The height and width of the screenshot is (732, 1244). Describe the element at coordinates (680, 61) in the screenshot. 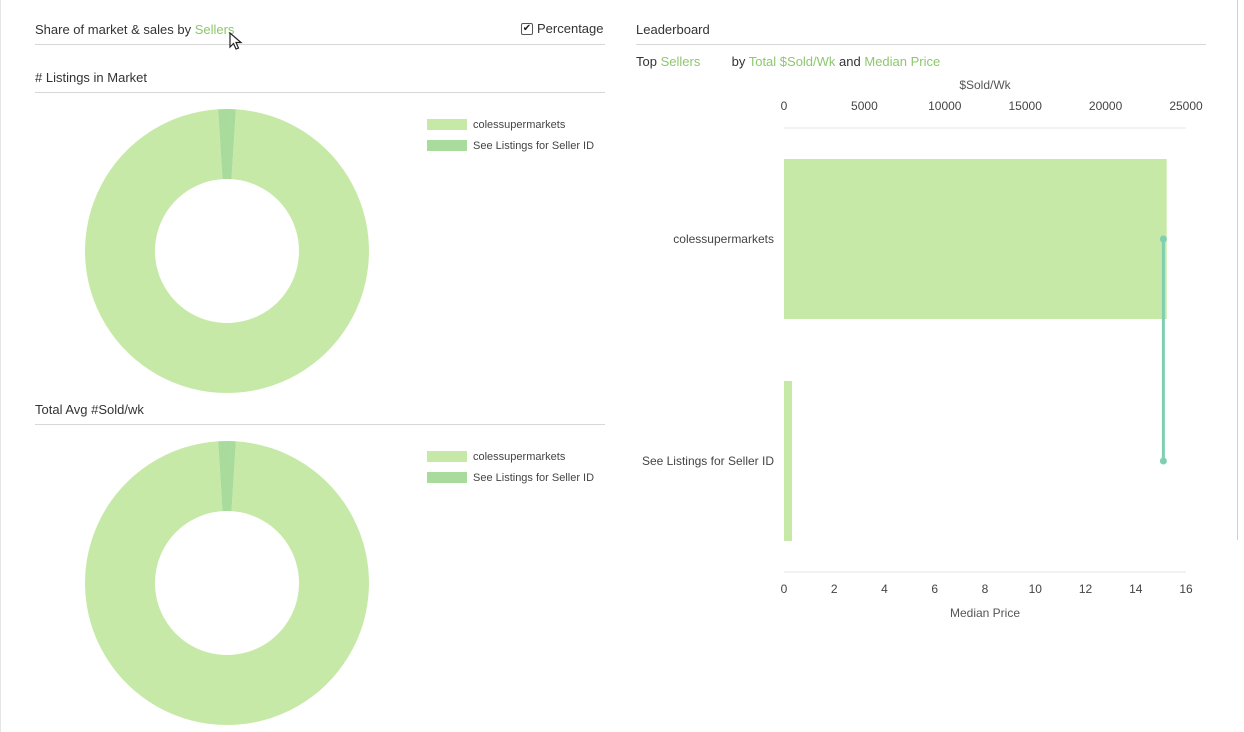

I see `top-sellers-link: Sellers` at that location.